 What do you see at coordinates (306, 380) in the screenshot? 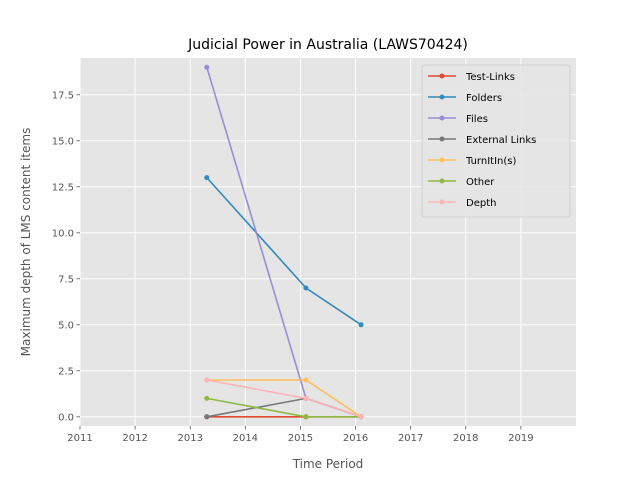
I see `data-point-turnitin-s` at bounding box center [306, 380].